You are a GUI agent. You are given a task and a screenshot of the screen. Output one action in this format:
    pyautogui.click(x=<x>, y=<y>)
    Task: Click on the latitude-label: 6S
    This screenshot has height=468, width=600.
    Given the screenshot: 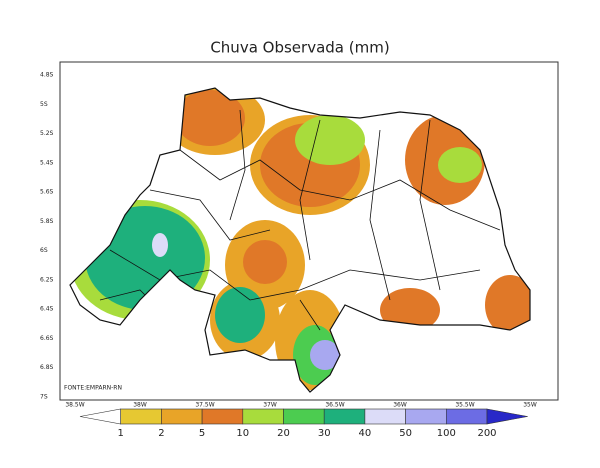 What is the action you would take?
    pyautogui.click(x=44, y=250)
    